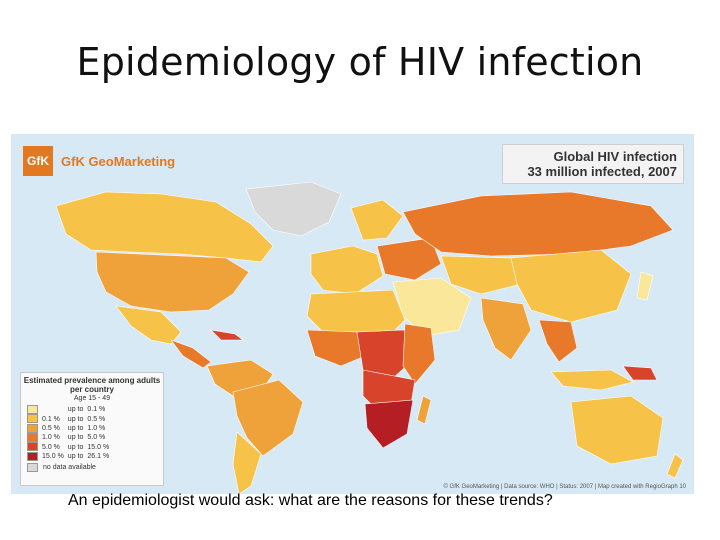  I want to click on australia, so click(617, 430).